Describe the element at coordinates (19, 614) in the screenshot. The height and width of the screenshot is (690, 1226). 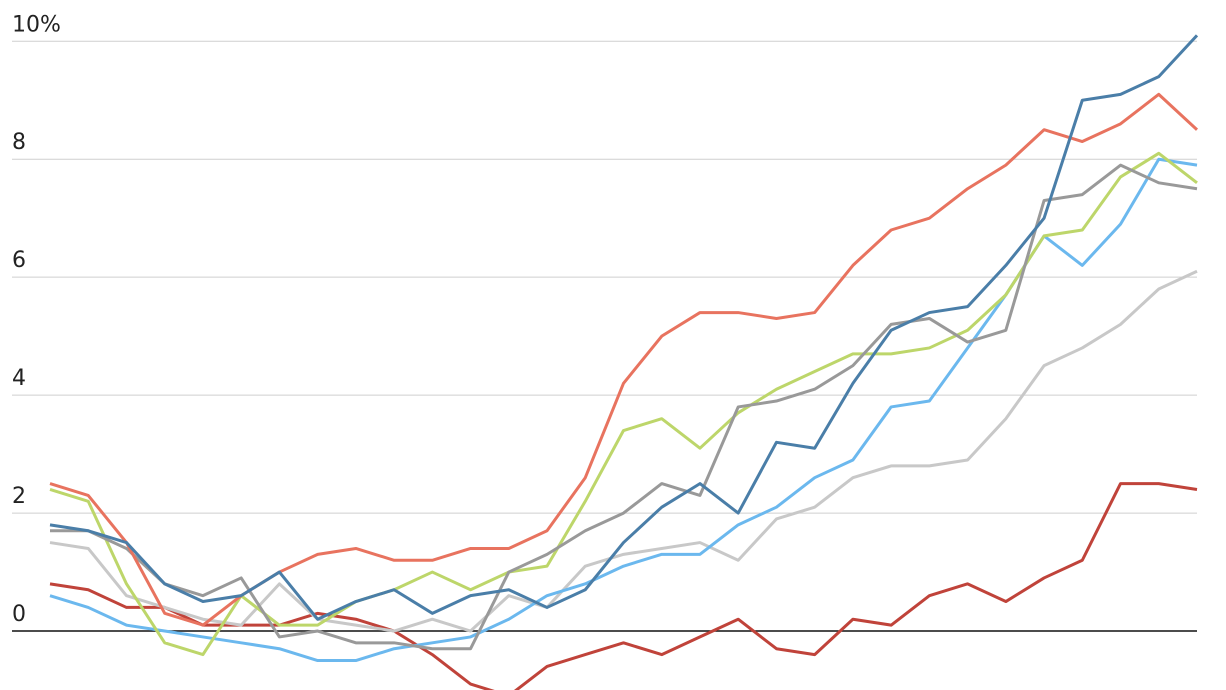
I see `y-tick-label: 0` at that location.